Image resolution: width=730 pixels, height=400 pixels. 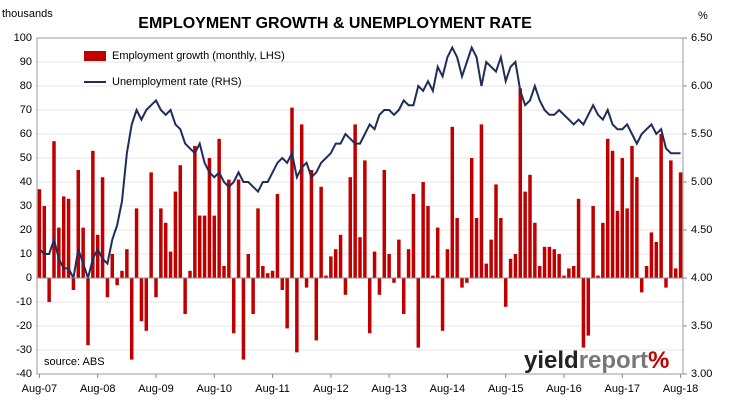 What do you see at coordinates (39, 389) in the screenshot?
I see `x-tick-label: Aug-07` at bounding box center [39, 389].